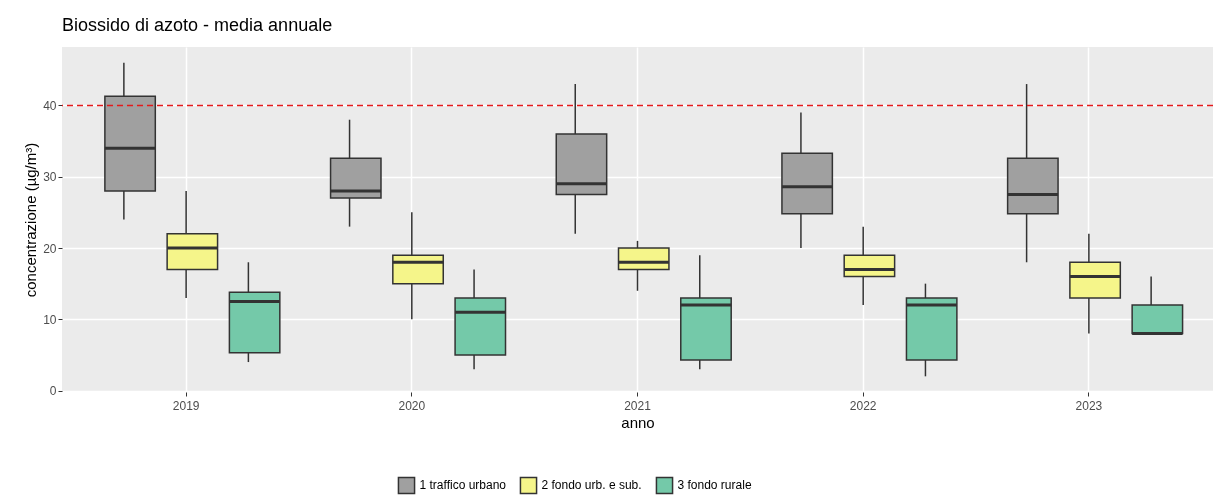 This screenshot has width=1223, height=497. Describe the element at coordinates (638, 405) in the screenshot. I see `x-tick-label: 2021` at that location.